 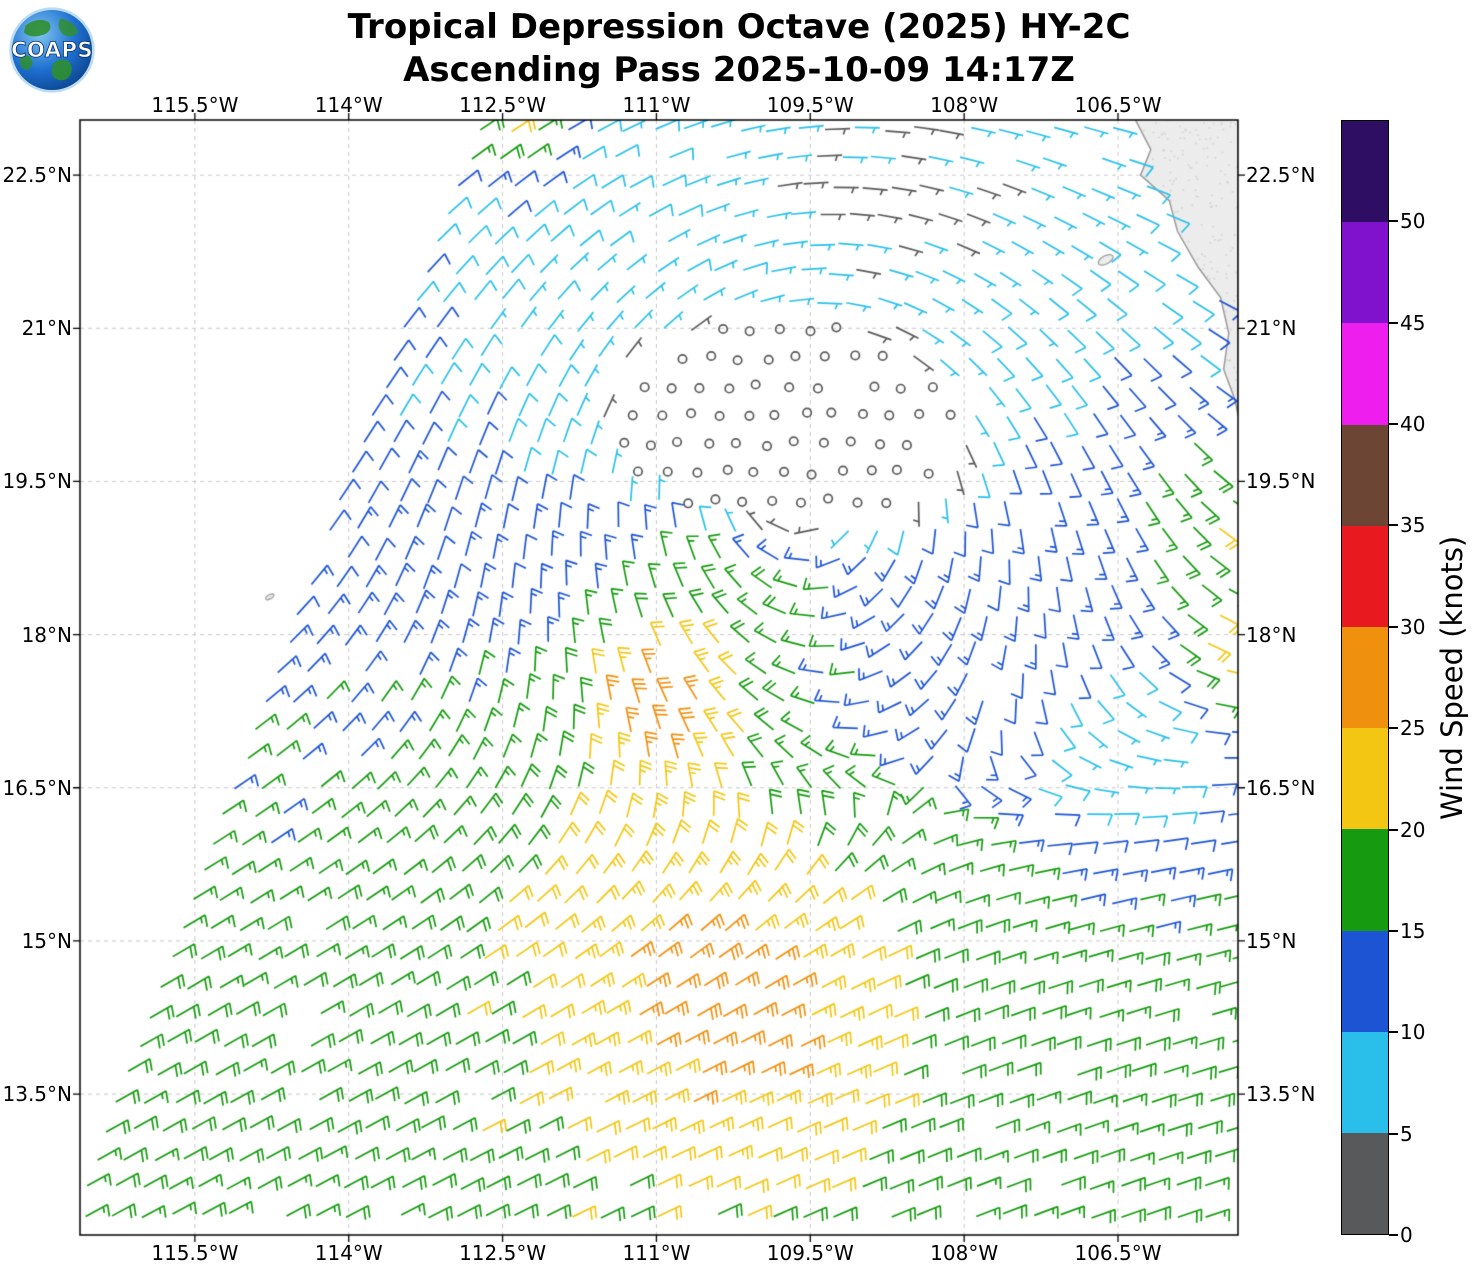 What do you see at coordinates (1413, 626) in the screenshot?
I see `colorbar-tick-label: 30` at bounding box center [1413, 626].